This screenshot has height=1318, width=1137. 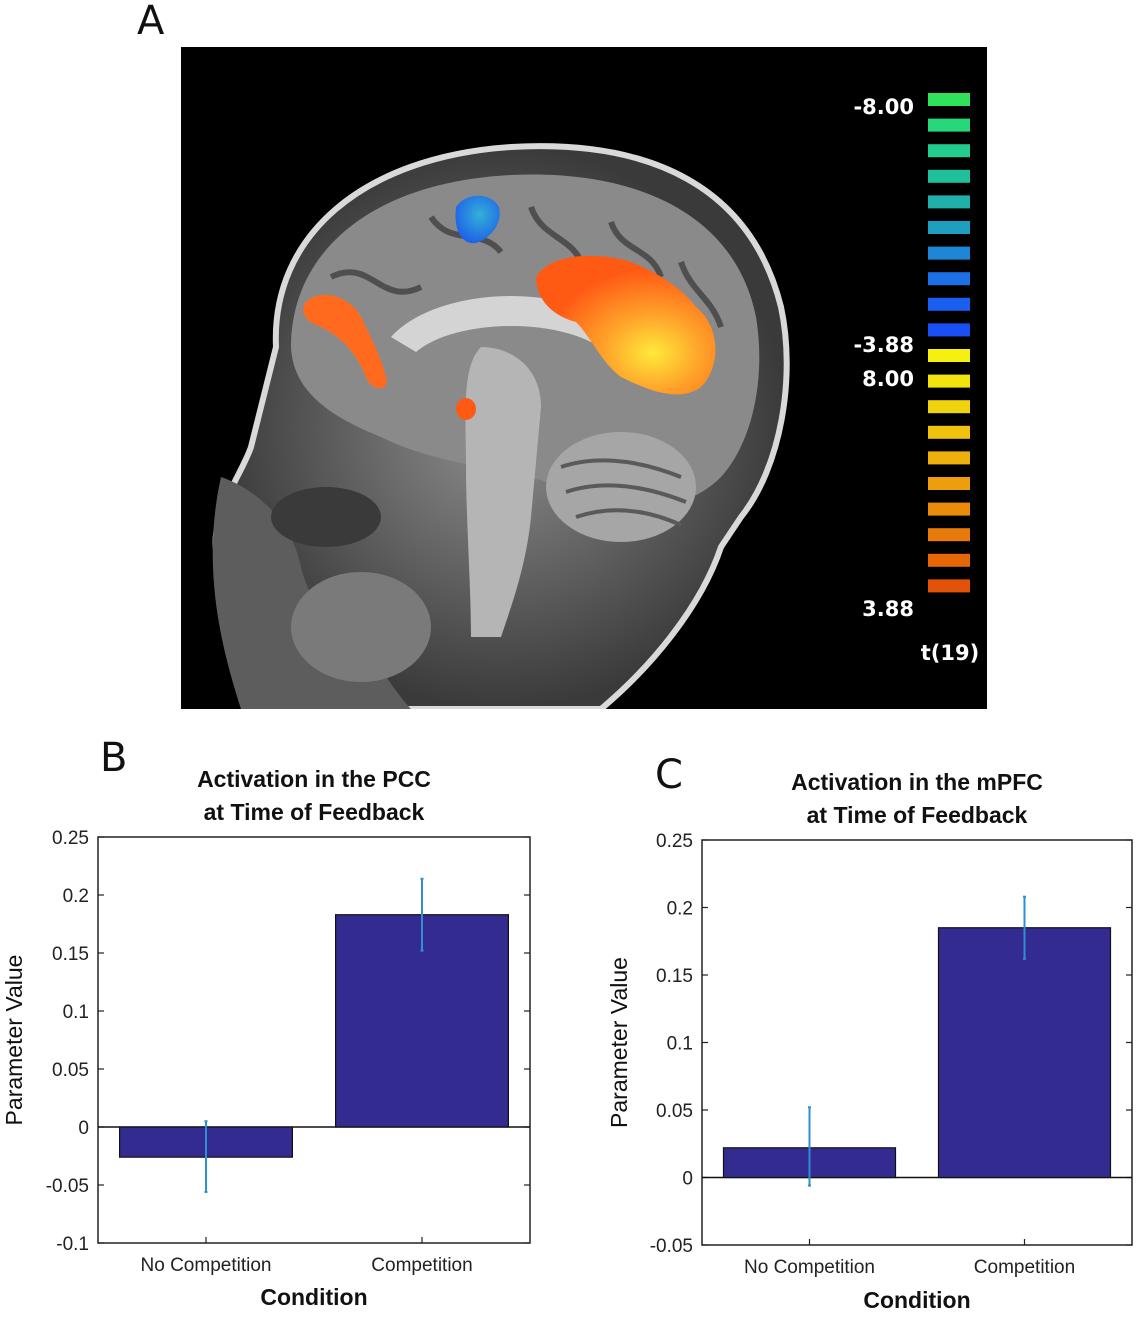 I want to click on colorbar-label: -3.88, so click(x=883, y=345).